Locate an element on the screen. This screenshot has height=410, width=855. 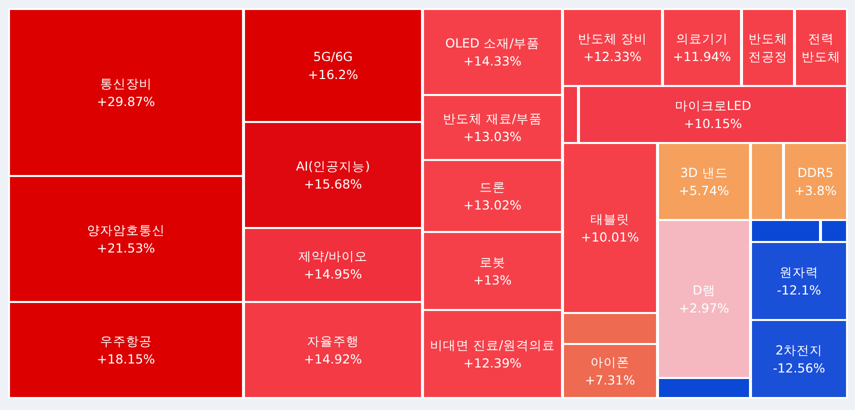
category-label: 마이크로LED is located at coordinates (713, 105).